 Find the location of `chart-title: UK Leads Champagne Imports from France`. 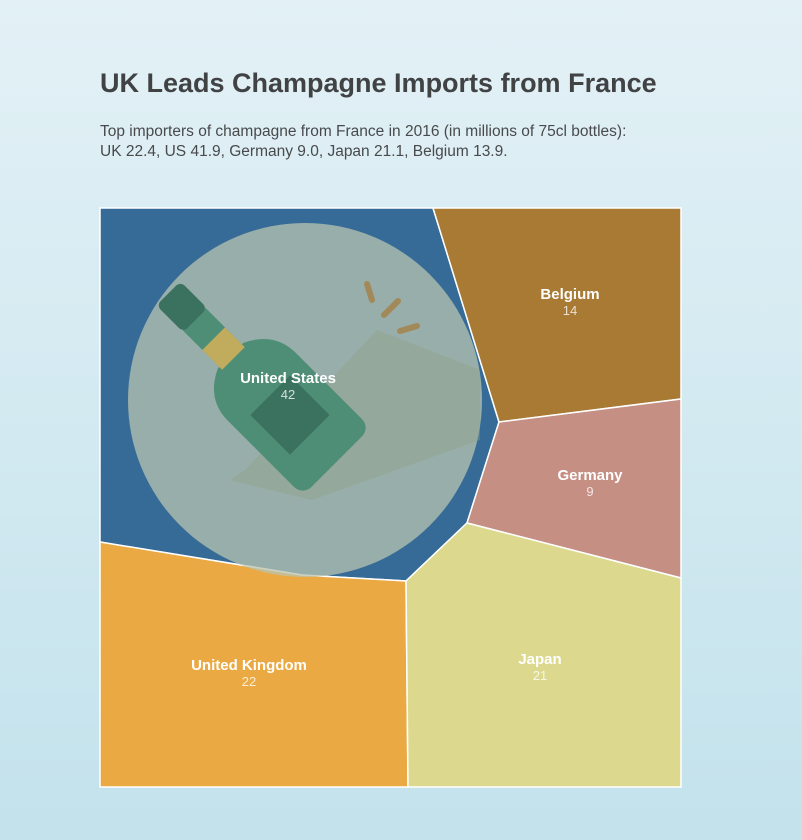

chart-title: UK Leads Champagne Imports from France is located at coordinates (378, 83).